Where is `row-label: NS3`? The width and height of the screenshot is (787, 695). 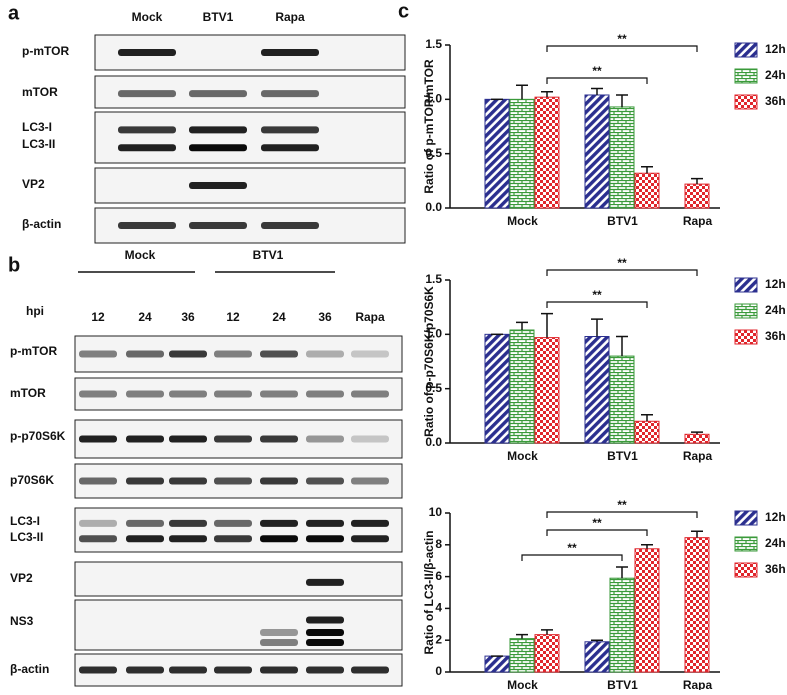 row-label: NS3 is located at coordinates (22, 621).